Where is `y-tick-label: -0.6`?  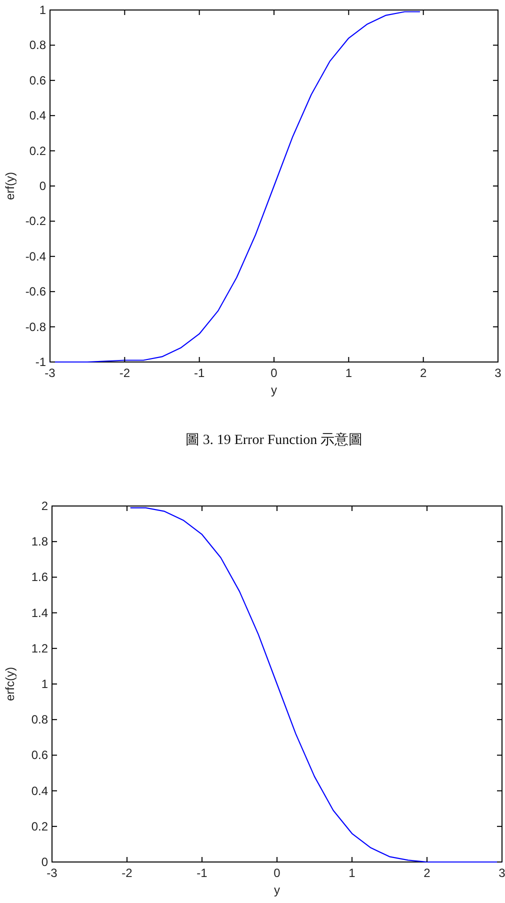 y-tick-label: -0.6 is located at coordinates (35, 291).